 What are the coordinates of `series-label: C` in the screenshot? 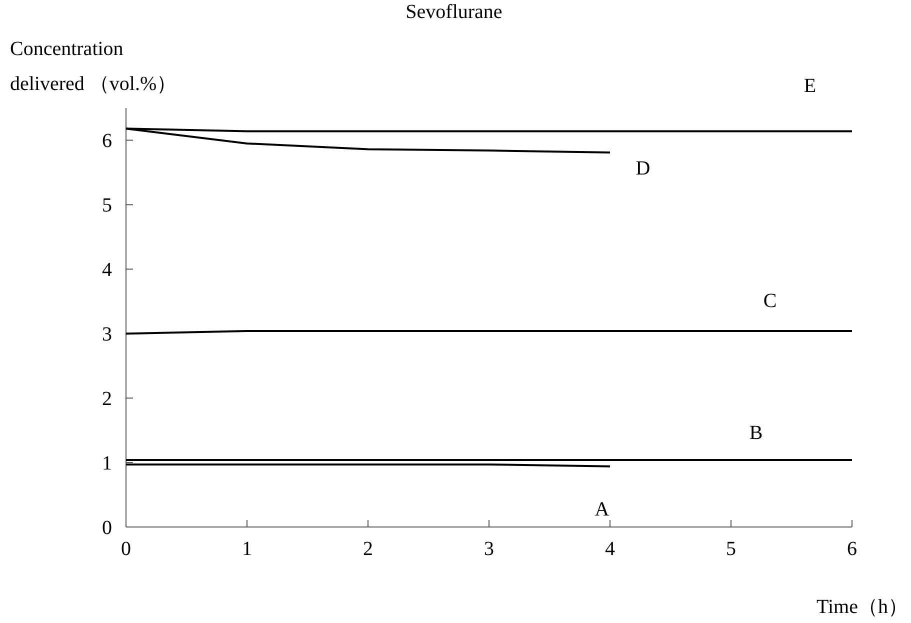 It's located at (770, 301).